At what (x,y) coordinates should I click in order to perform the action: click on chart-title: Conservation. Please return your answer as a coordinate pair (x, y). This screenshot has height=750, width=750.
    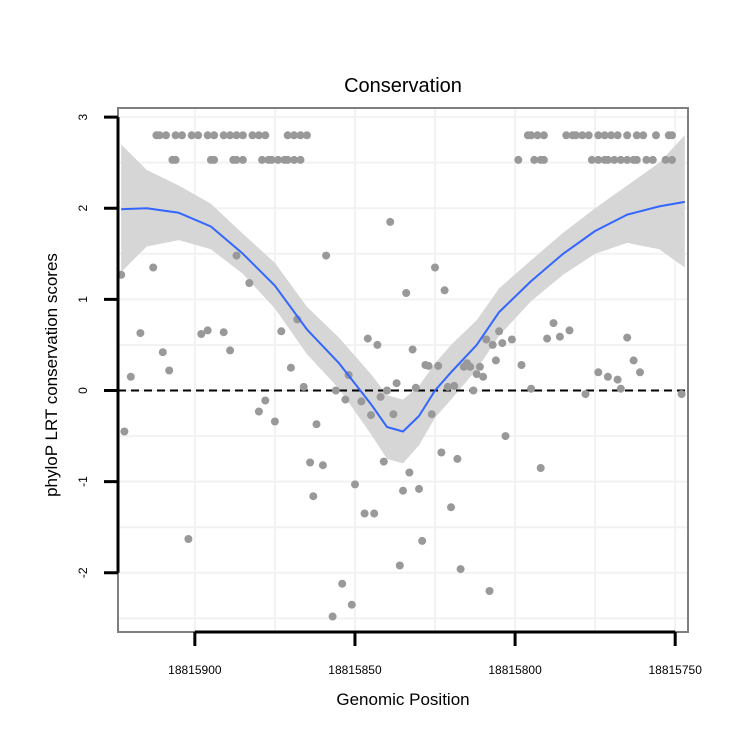
    Looking at the image, I should click on (403, 86).